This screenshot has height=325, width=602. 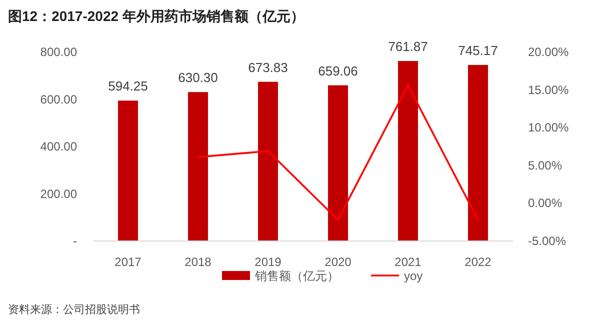 I want to click on x-tick-label: 2019, so click(x=268, y=262).